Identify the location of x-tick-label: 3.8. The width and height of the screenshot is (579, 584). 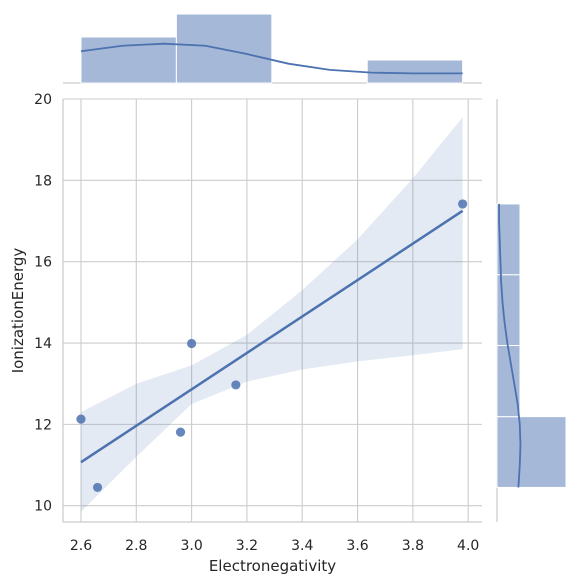
(413, 546).